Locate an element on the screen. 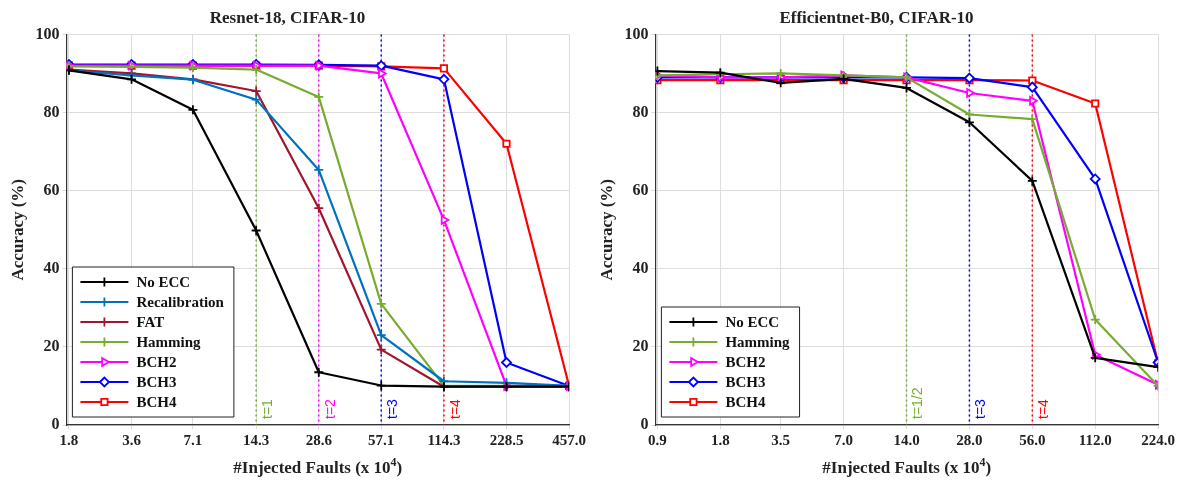  x-tick-label: 7.1 is located at coordinates (193, 439).